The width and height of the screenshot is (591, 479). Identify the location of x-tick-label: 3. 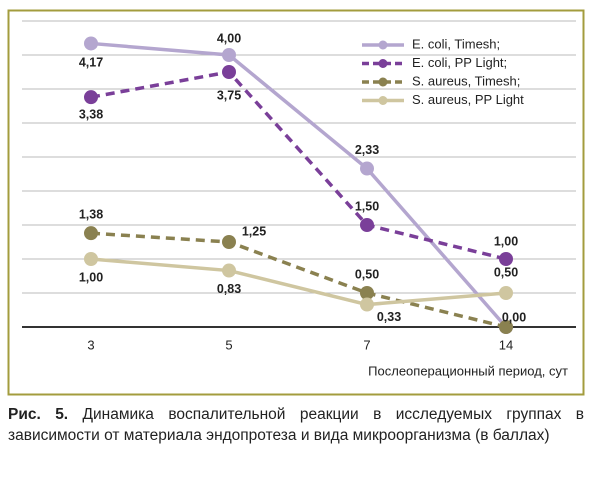
(90, 344).